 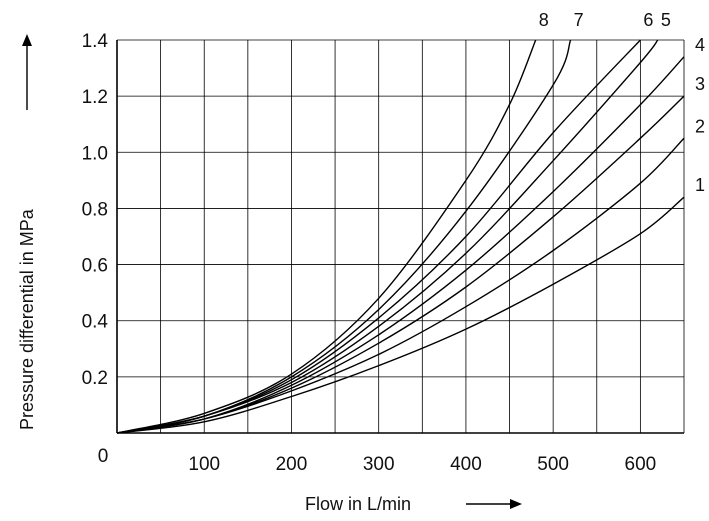 What do you see at coordinates (579, 20) in the screenshot?
I see `series-label-7: 7` at bounding box center [579, 20].